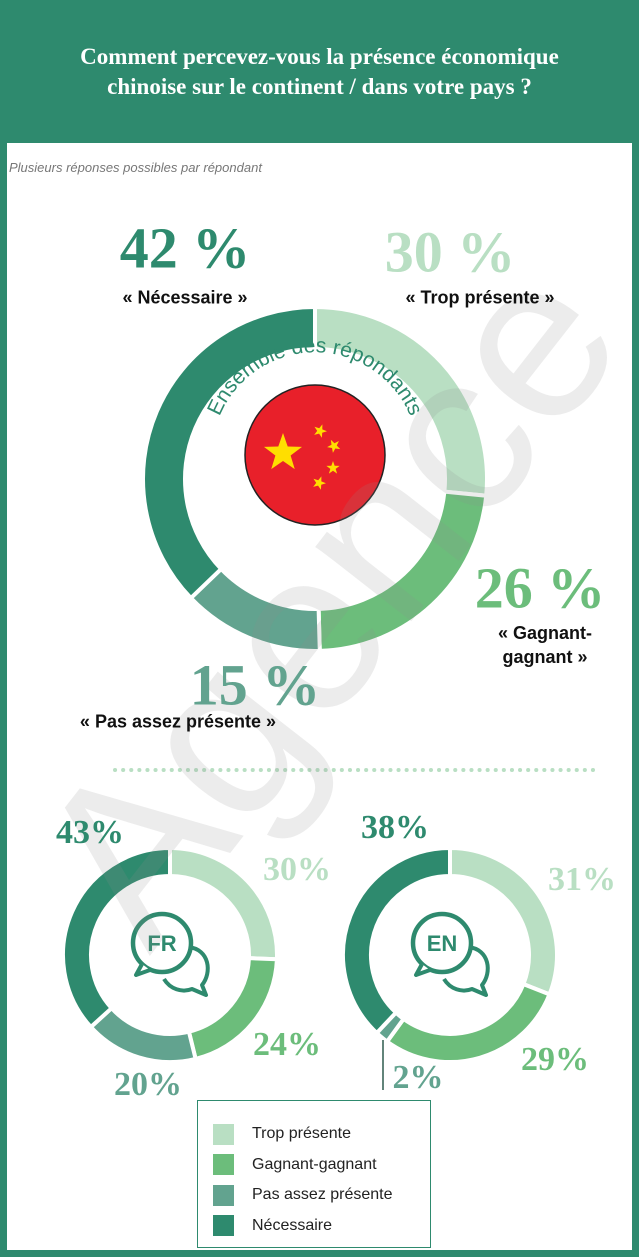 This screenshot has height=1257, width=639. Describe the element at coordinates (90, 832) in the screenshot. I see `value-label: 43%` at that location.